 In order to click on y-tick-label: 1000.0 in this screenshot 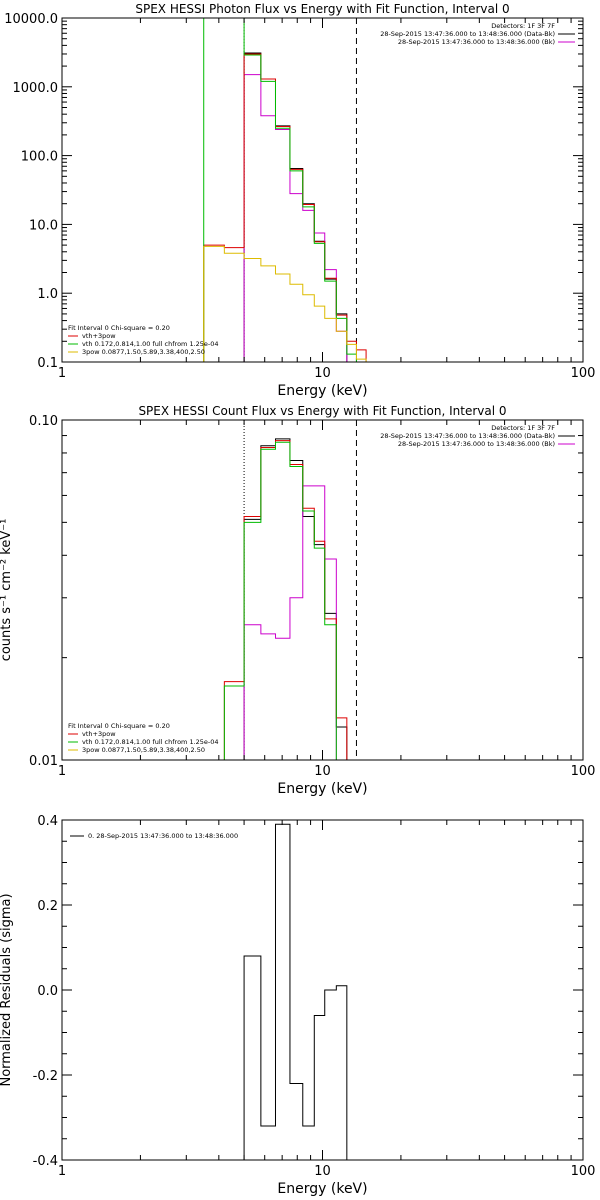, I will do `click(36, 88)`.